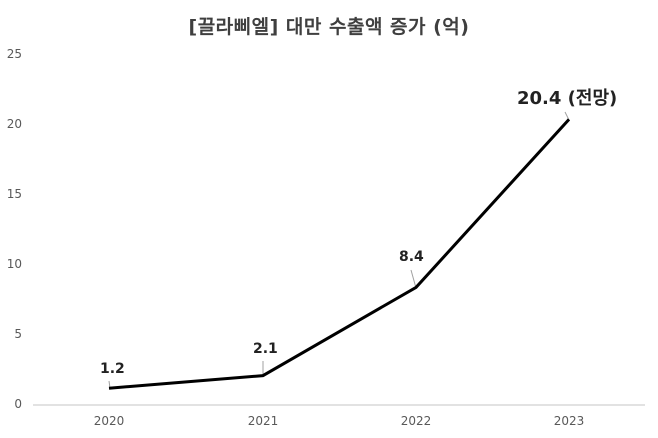  What do you see at coordinates (14, 264) in the screenshot?
I see `y-tick-10: 10` at bounding box center [14, 264].